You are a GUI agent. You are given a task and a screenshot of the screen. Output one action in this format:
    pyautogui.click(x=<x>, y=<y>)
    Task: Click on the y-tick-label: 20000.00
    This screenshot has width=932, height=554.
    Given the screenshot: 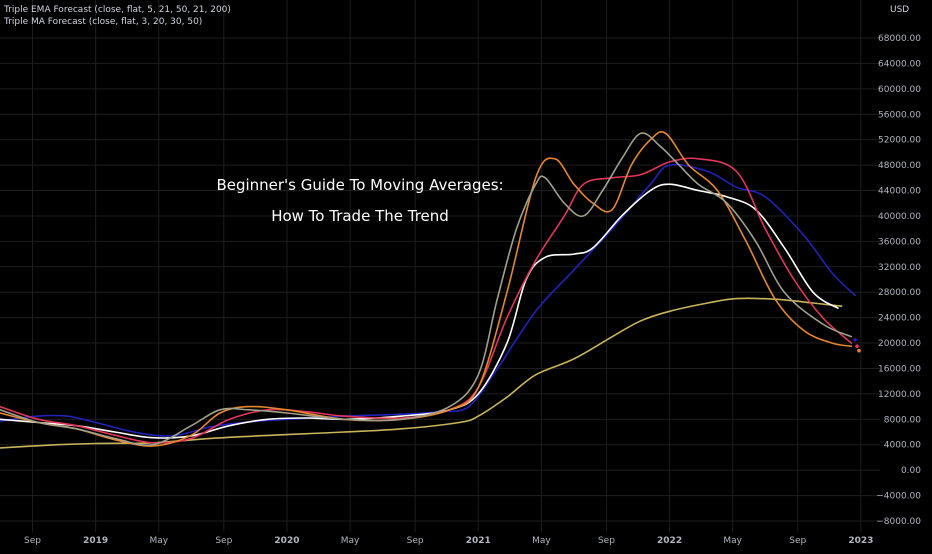 What is the action you would take?
    pyautogui.click(x=899, y=344)
    